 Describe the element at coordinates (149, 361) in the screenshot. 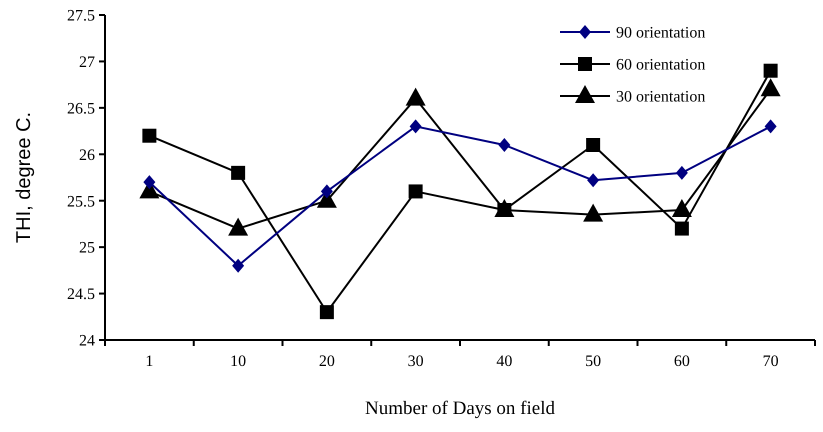

I see `x-tick-label: 1` at that location.